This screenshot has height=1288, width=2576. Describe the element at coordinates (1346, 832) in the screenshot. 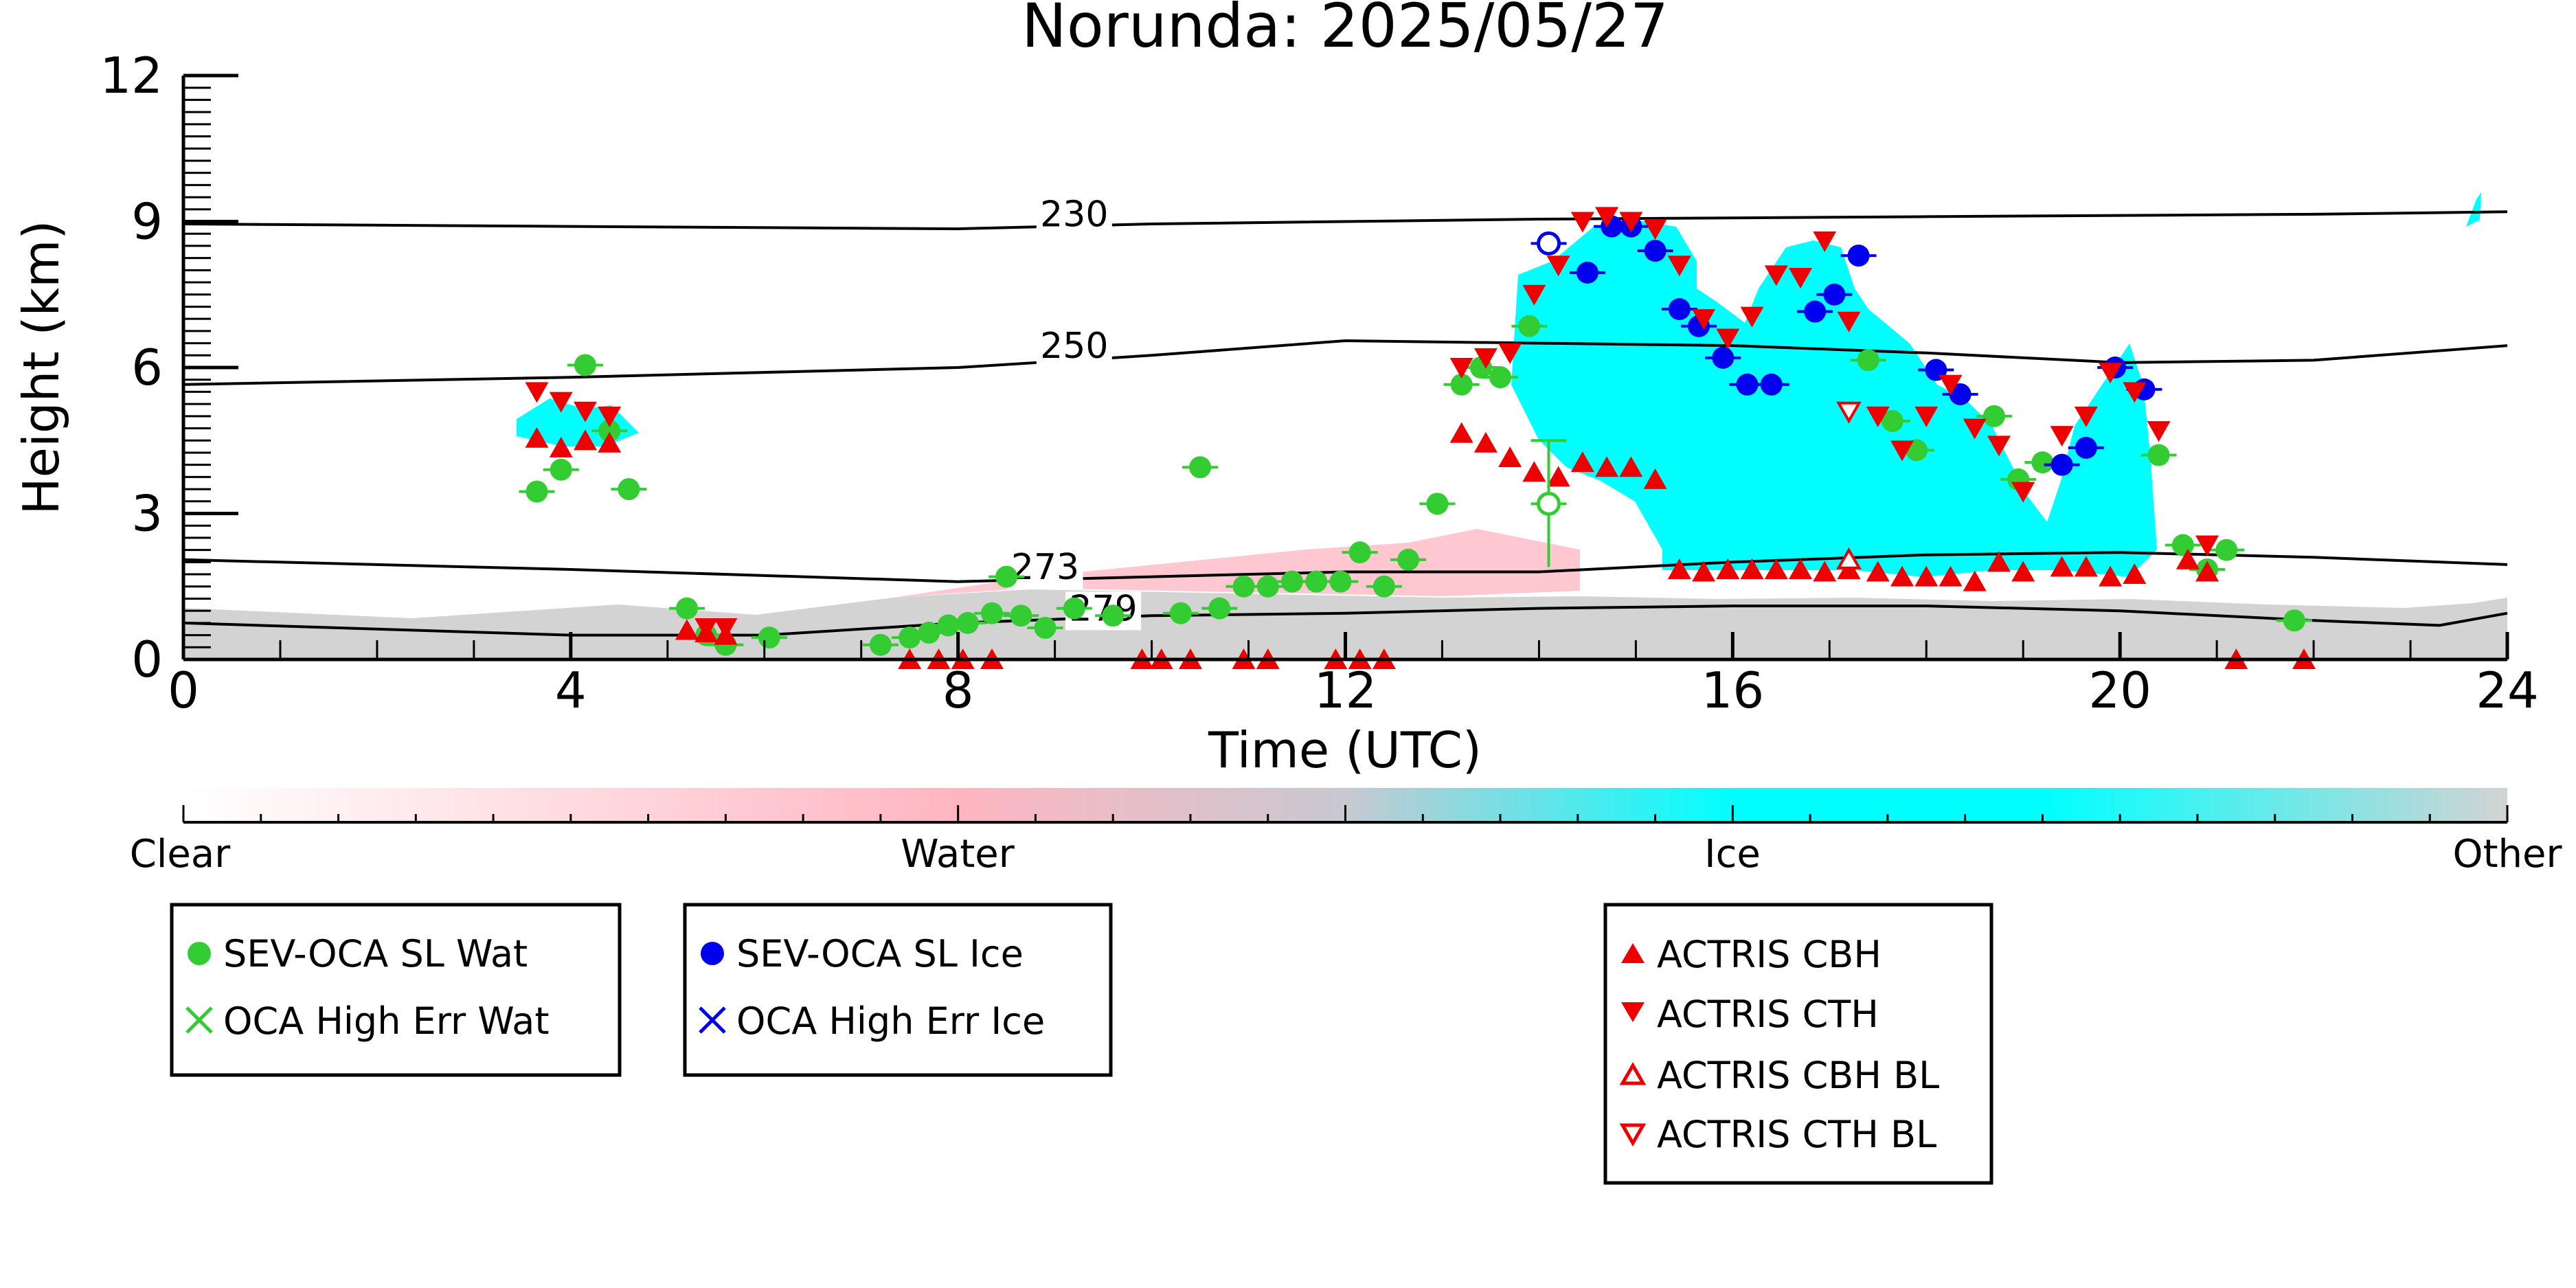

I see `colorbar: Clear Water Ice Other` at that location.